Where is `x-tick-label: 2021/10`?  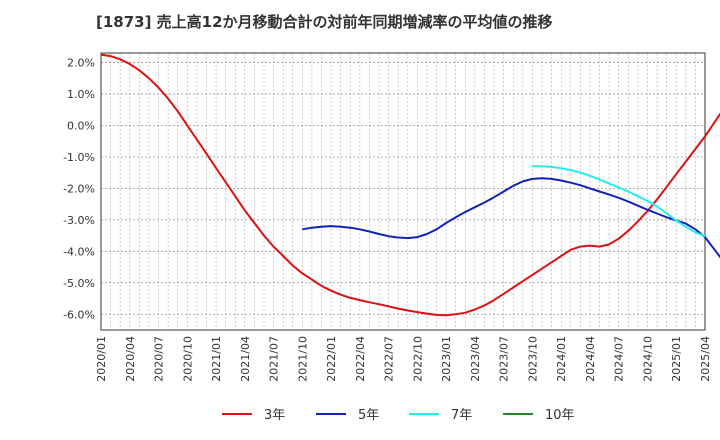 x-tick-label: 2021/10 is located at coordinates (302, 359).